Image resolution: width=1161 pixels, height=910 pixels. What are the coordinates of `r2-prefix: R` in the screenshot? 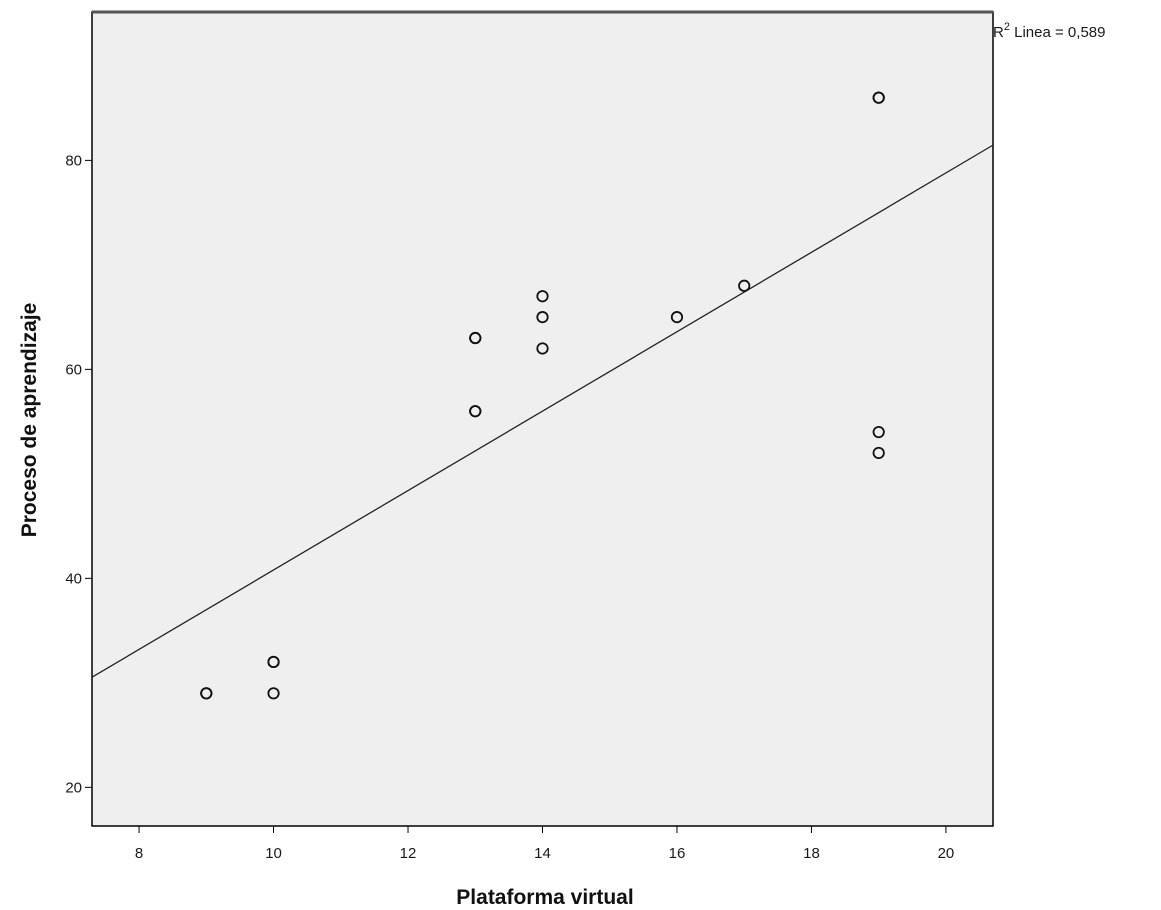 It's located at (998, 32).